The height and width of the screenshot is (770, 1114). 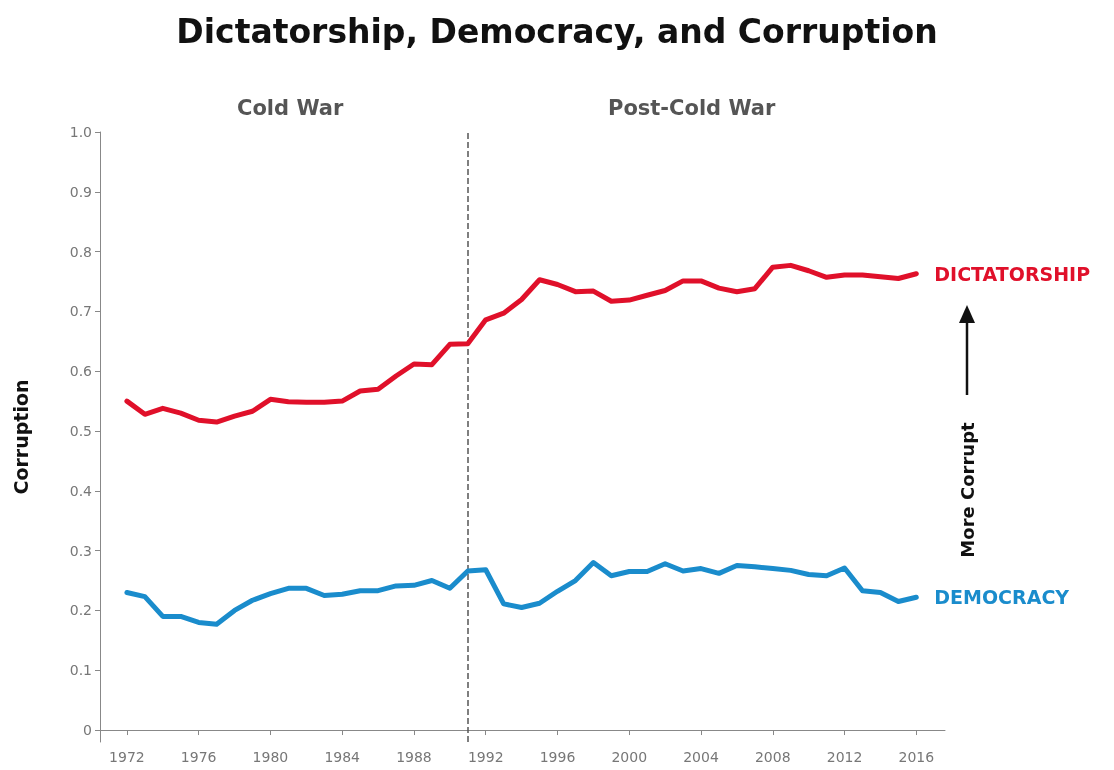 What do you see at coordinates (80, 610) in the screenshot?
I see `y-tick-label: 0.2` at bounding box center [80, 610].